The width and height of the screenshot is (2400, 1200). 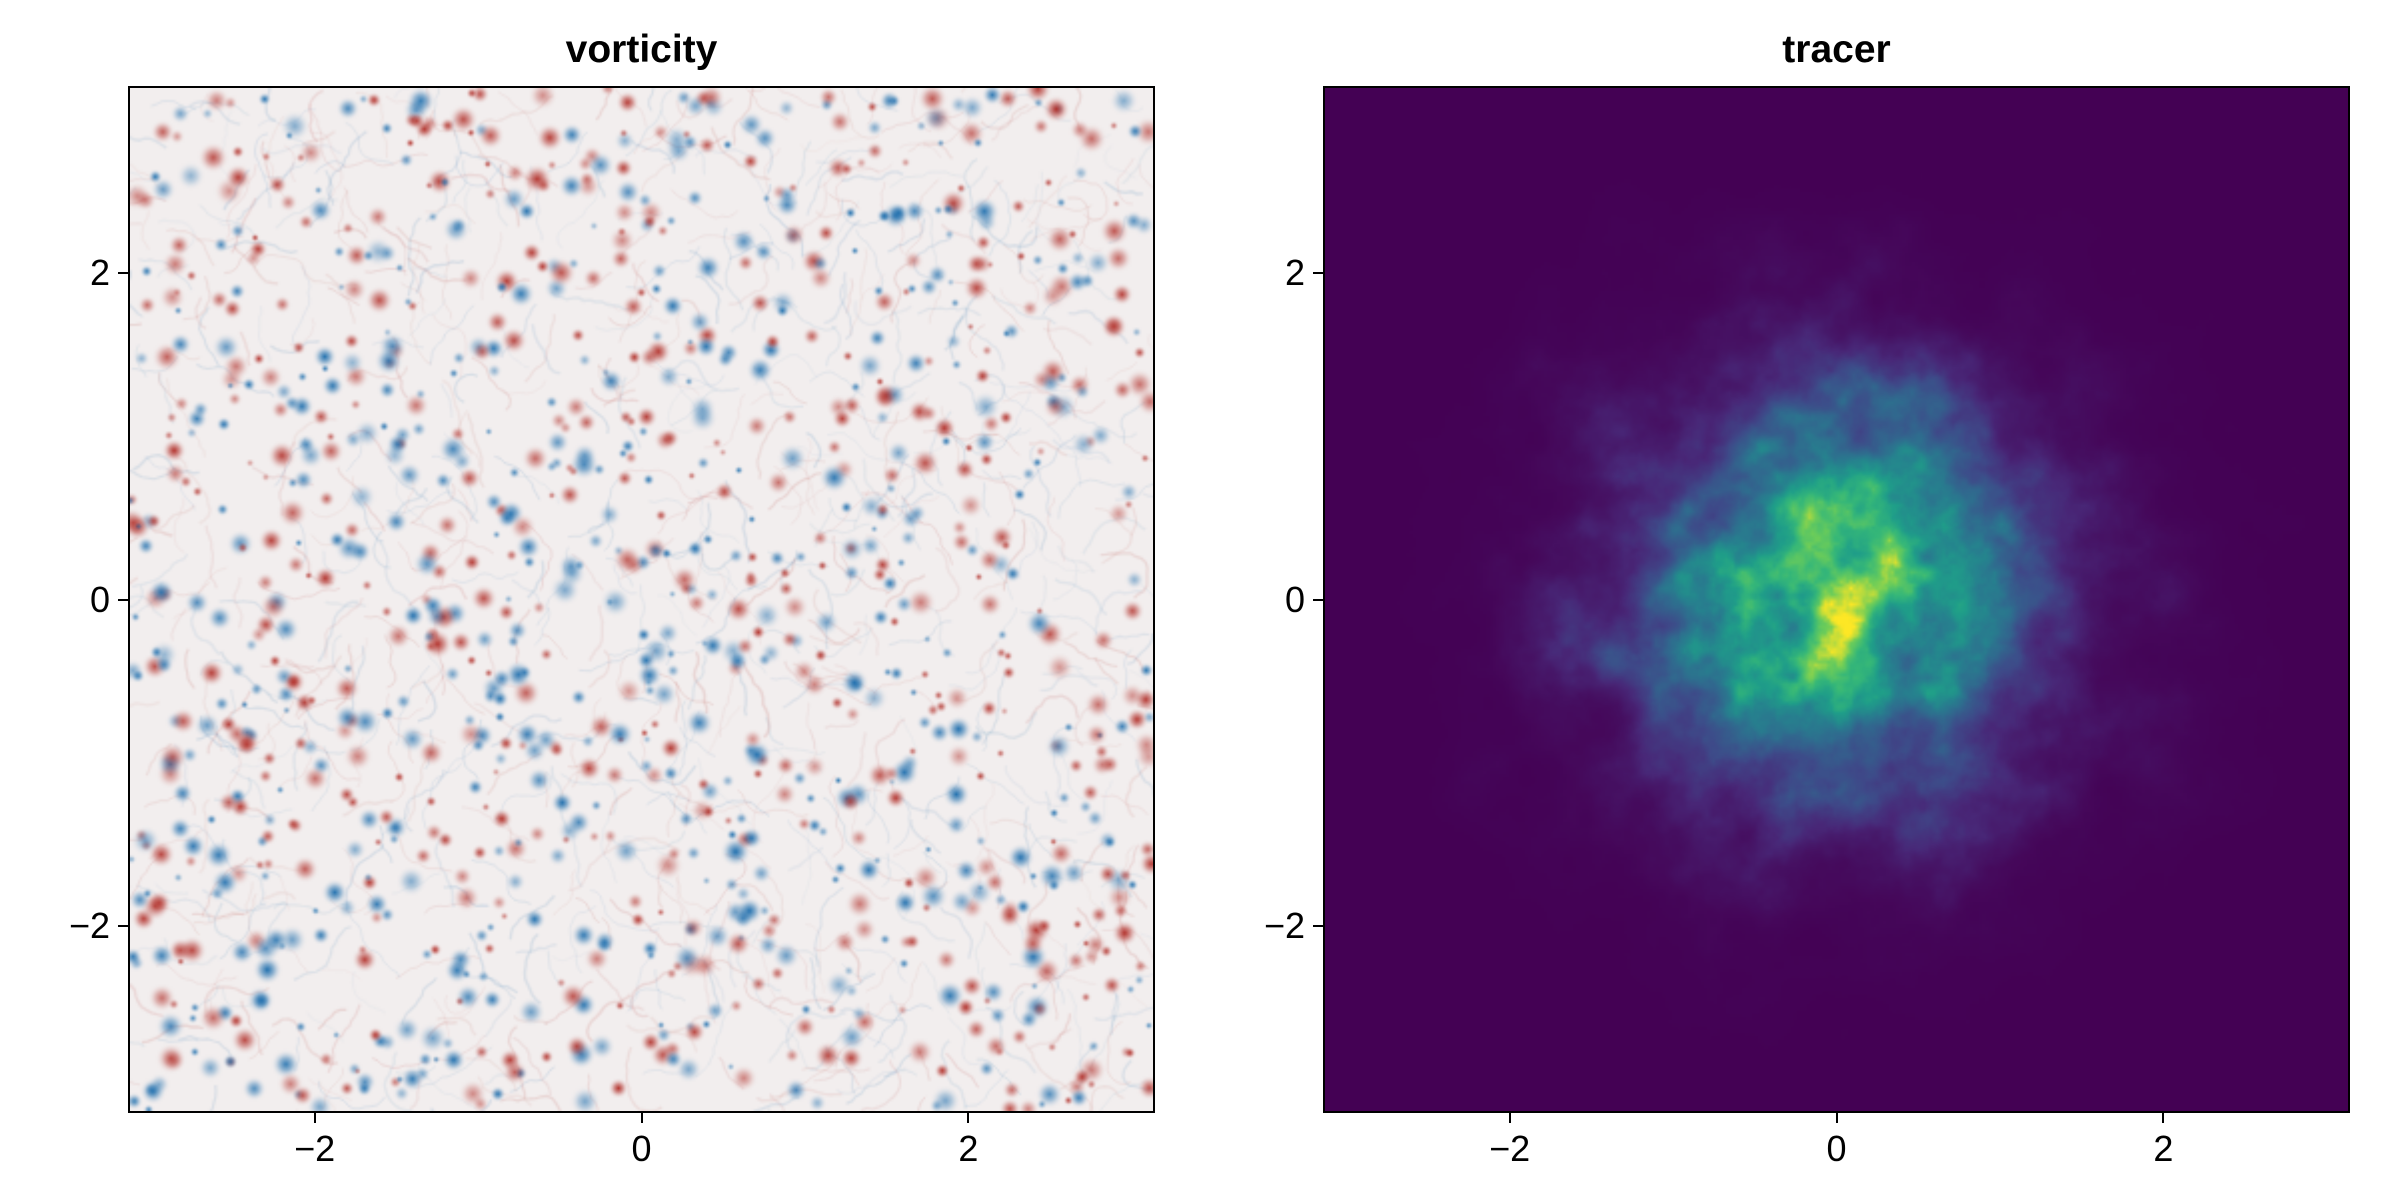 I want to click on vorticity-xtick-label: 0, so click(x=641, y=1148).